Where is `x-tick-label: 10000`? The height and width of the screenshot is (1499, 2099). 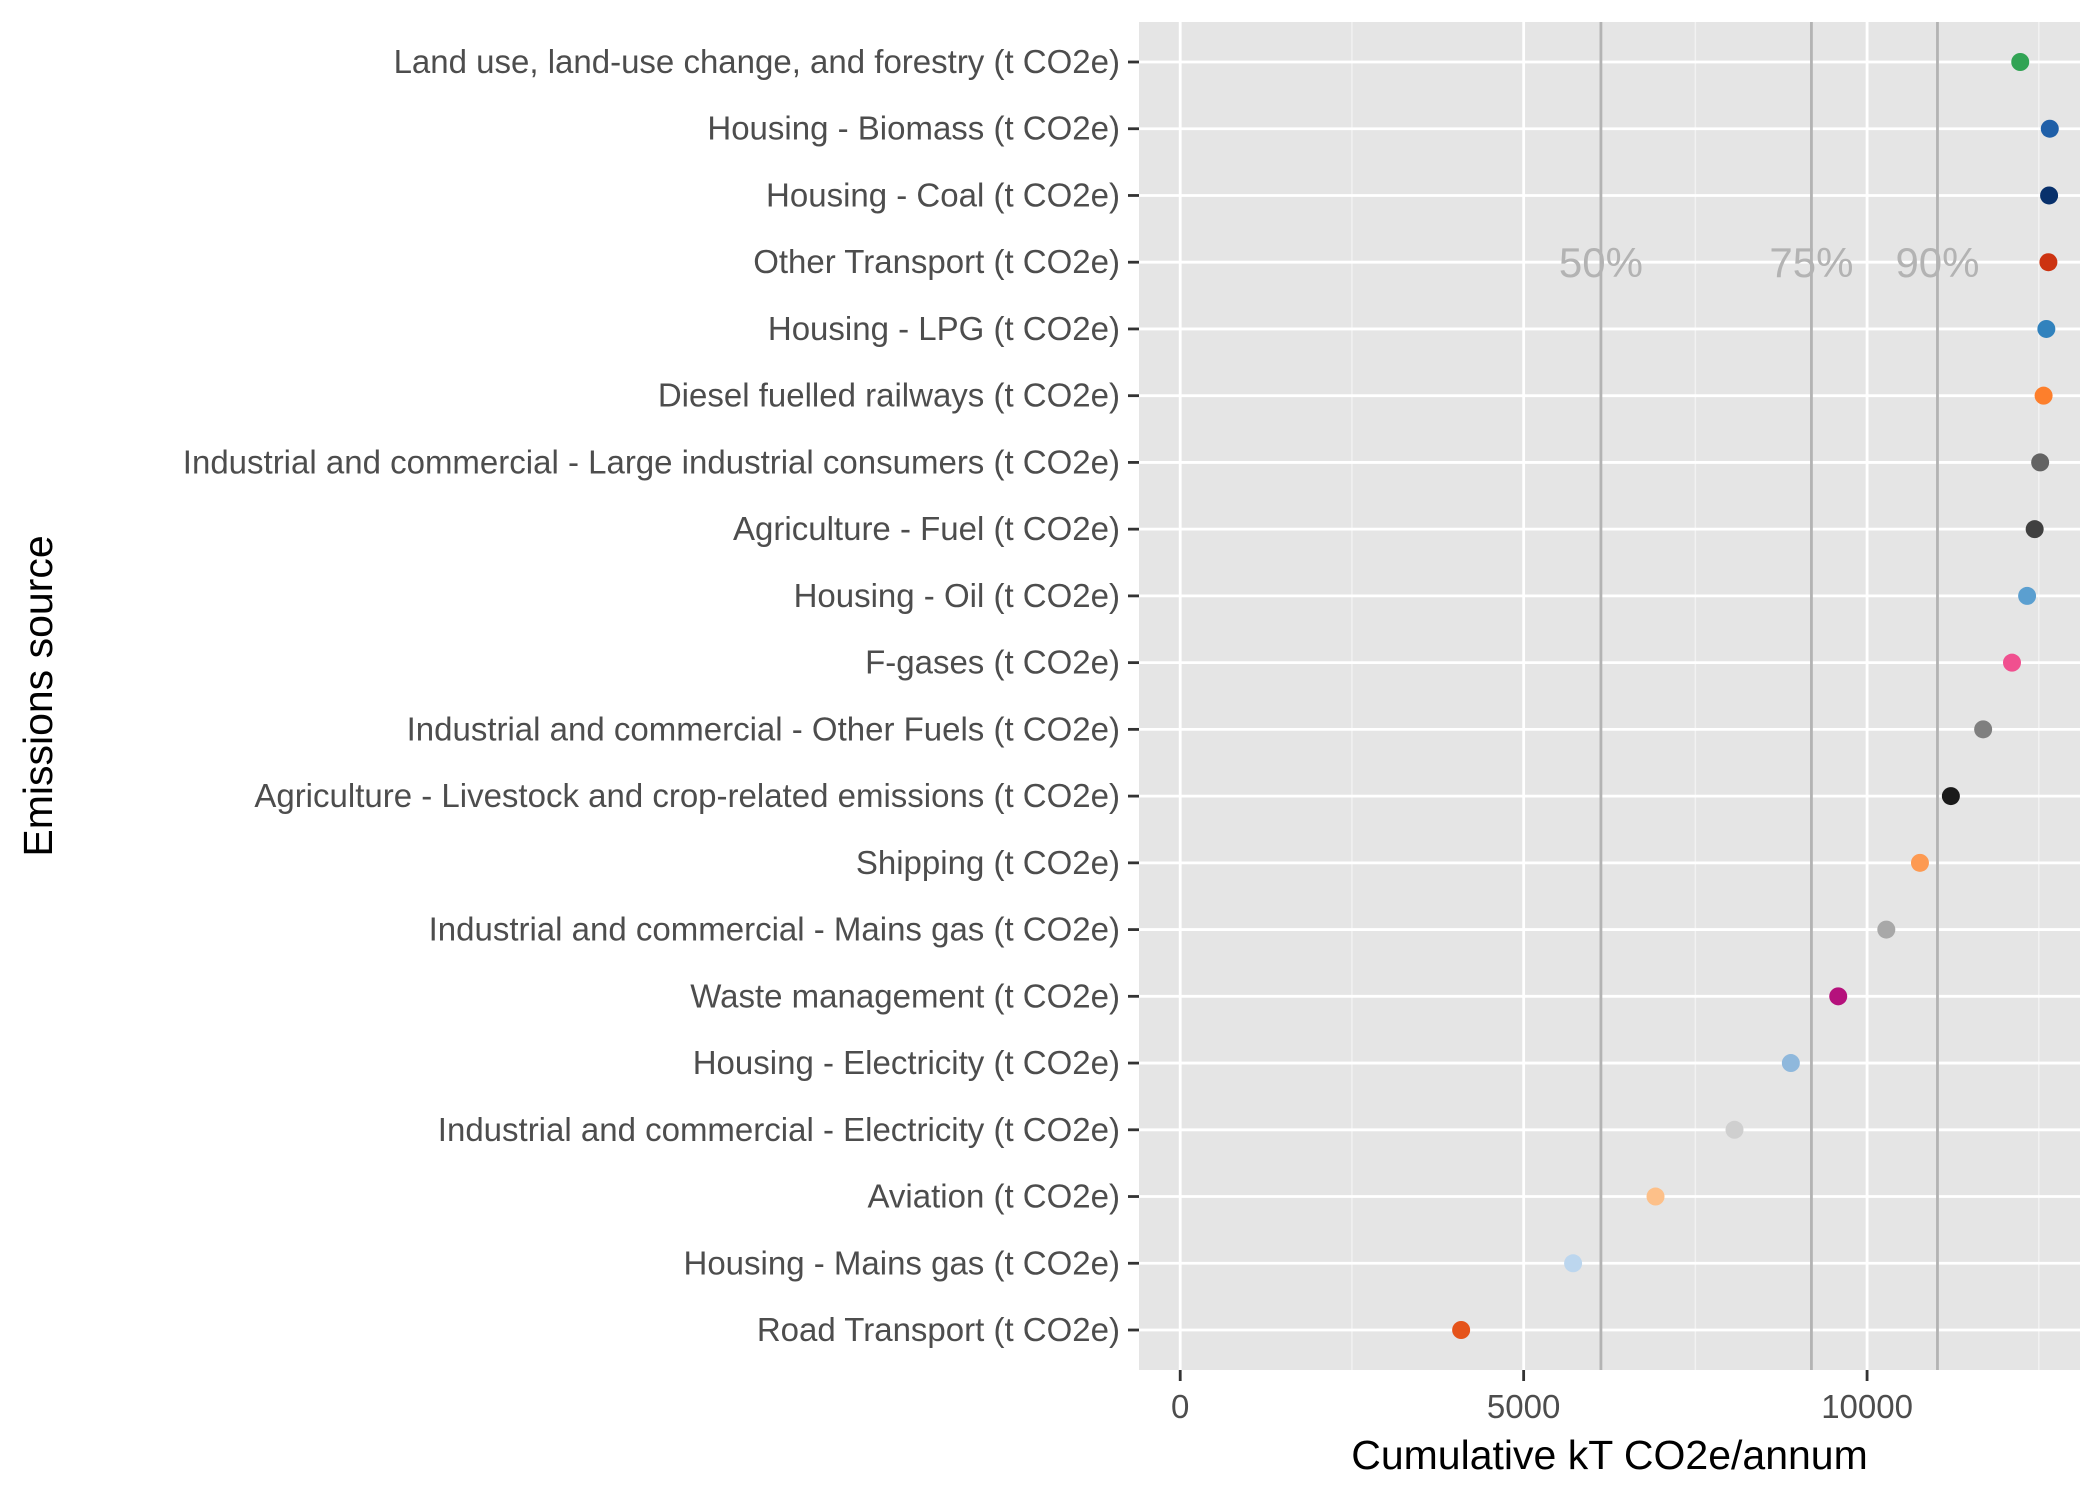
x-tick-label: 10000 is located at coordinates (1867, 1406).